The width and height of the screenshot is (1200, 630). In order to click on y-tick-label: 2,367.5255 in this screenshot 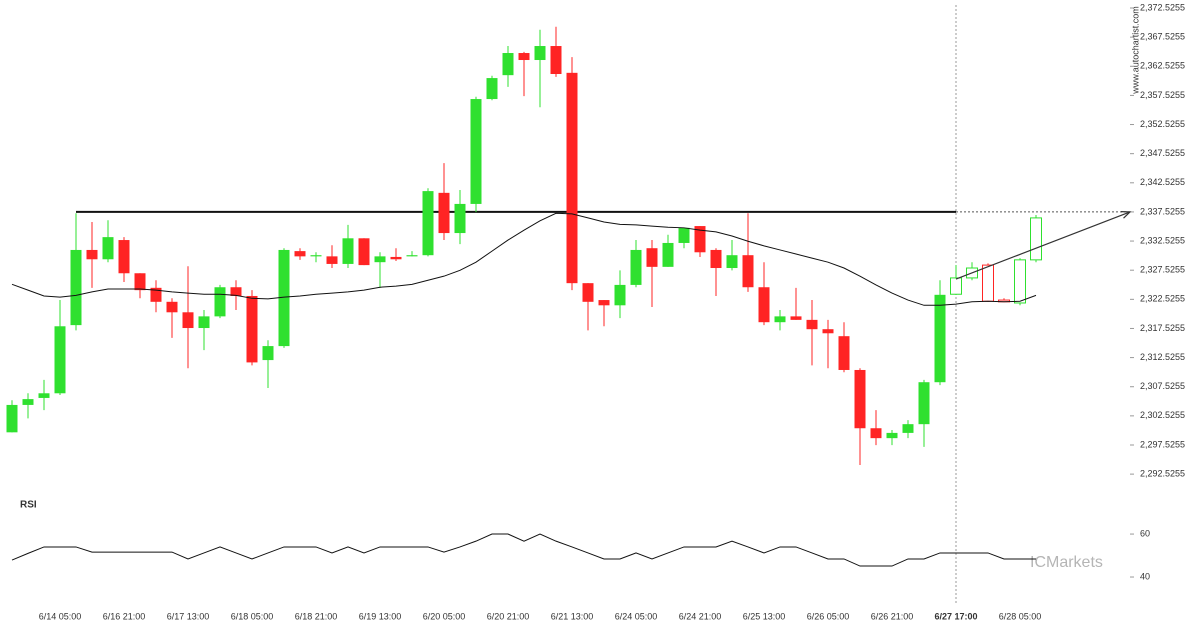, I will do `click(1162, 37)`.